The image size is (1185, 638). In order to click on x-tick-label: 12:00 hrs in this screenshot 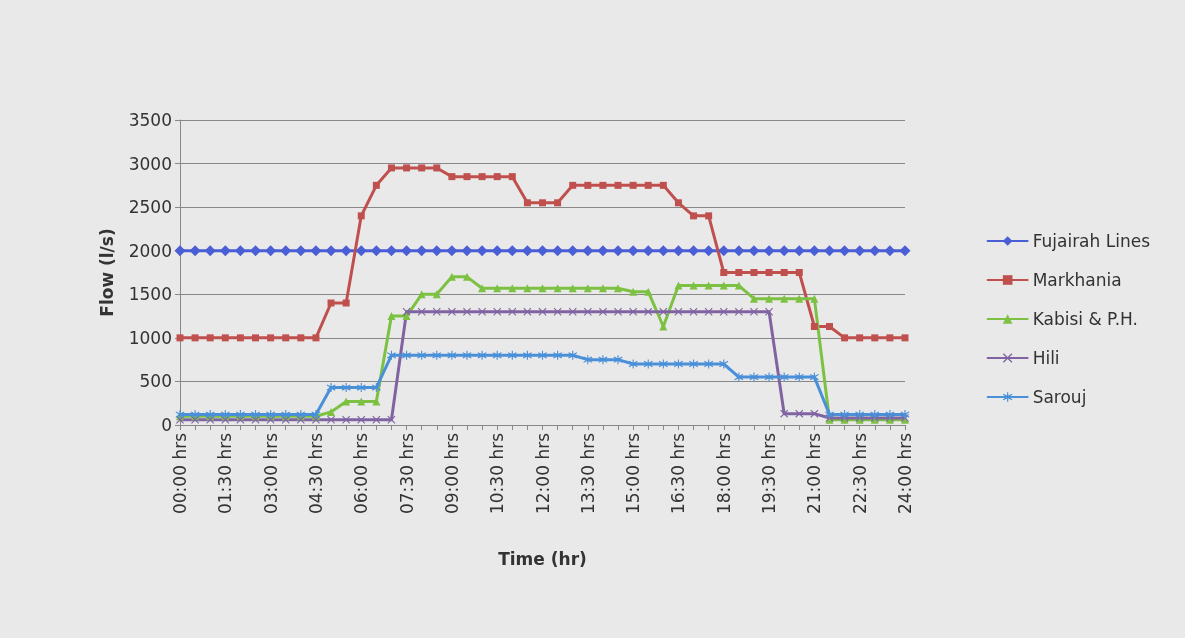, I will do `click(542, 473)`.